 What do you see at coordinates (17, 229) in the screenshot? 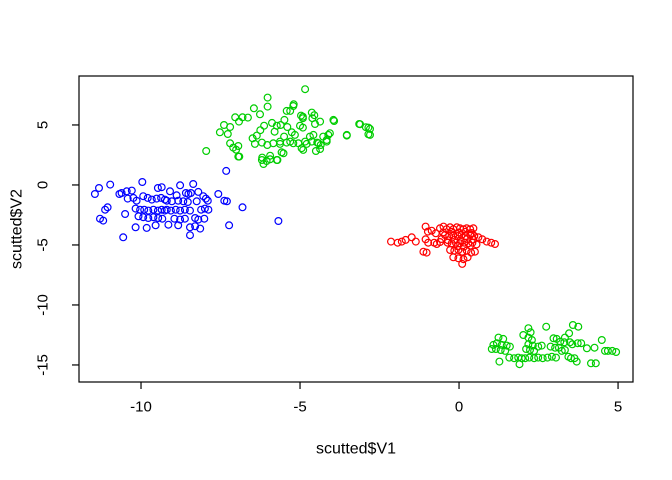
I see `y-axis-title: scutted$V2` at bounding box center [17, 229].